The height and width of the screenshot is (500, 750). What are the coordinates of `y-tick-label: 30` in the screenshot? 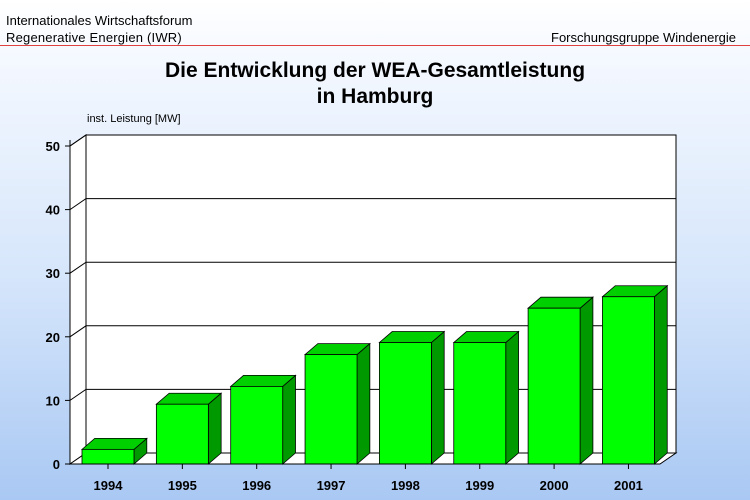 It's located at (53, 273).